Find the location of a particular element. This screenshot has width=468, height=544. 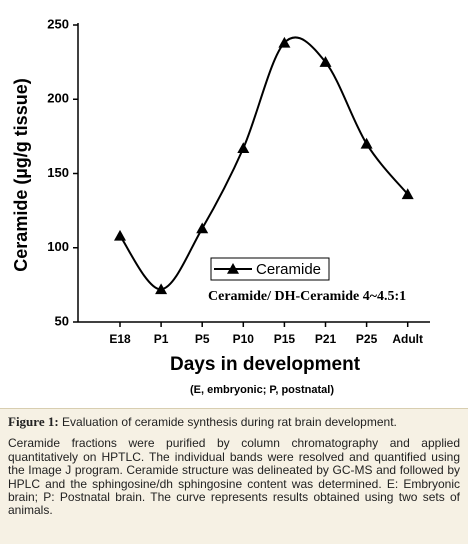

y-tick-label: 50 is located at coordinates (62, 320).